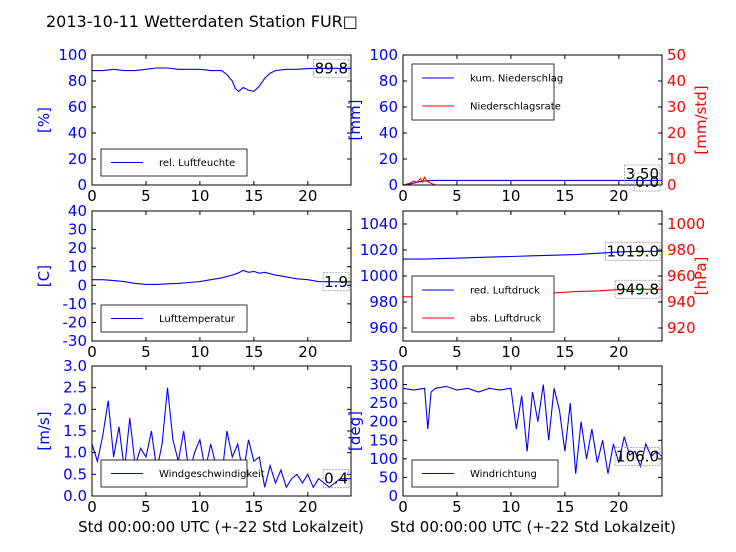  What do you see at coordinates (75, 388) in the screenshot?
I see `y-tick-label: 2.5` at bounding box center [75, 388].